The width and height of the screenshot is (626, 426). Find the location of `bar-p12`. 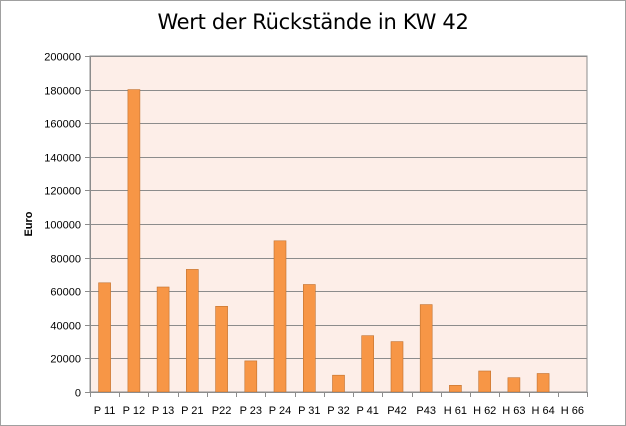

bar-p12 is located at coordinates (134, 241).